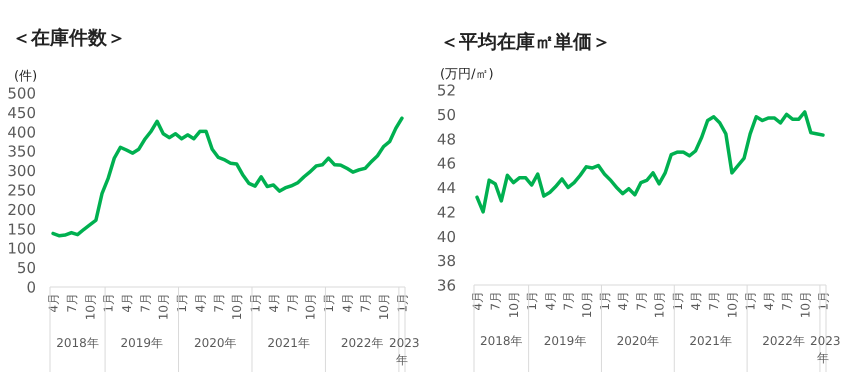  What do you see at coordinates (446, 212) in the screenshot?
I see `y-tick-label: 42` at bounding box center [446, 212].